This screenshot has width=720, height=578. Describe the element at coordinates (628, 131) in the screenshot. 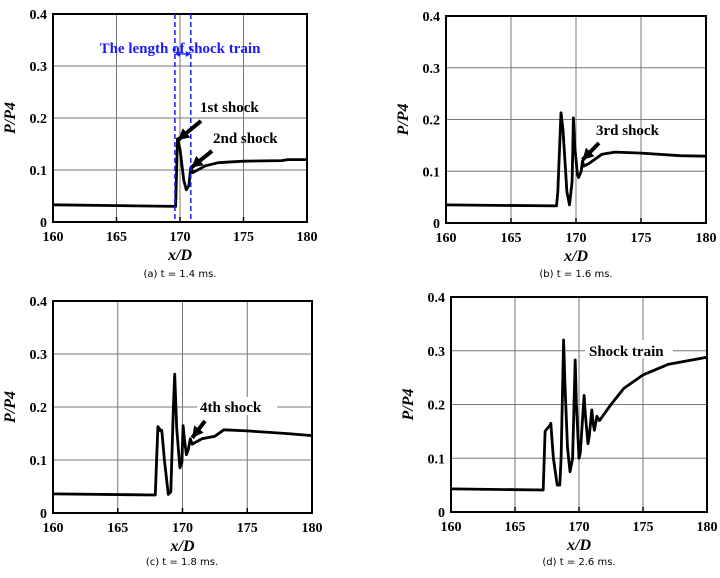

I see `annotation-3rd-shock: 3rd shock` at that location.